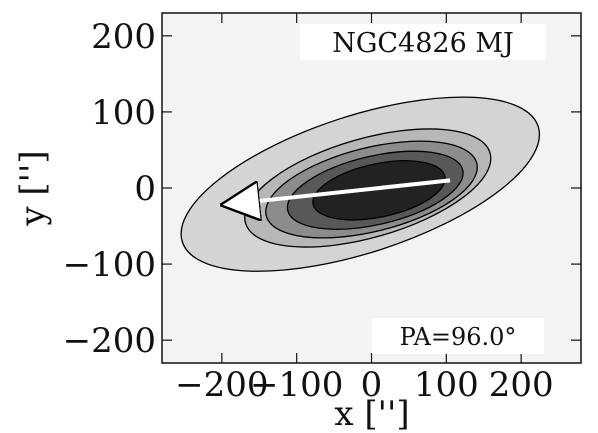 This screenshot has width=598, height=433. I want to click on y-tick-label: −100, so click(109, 265).